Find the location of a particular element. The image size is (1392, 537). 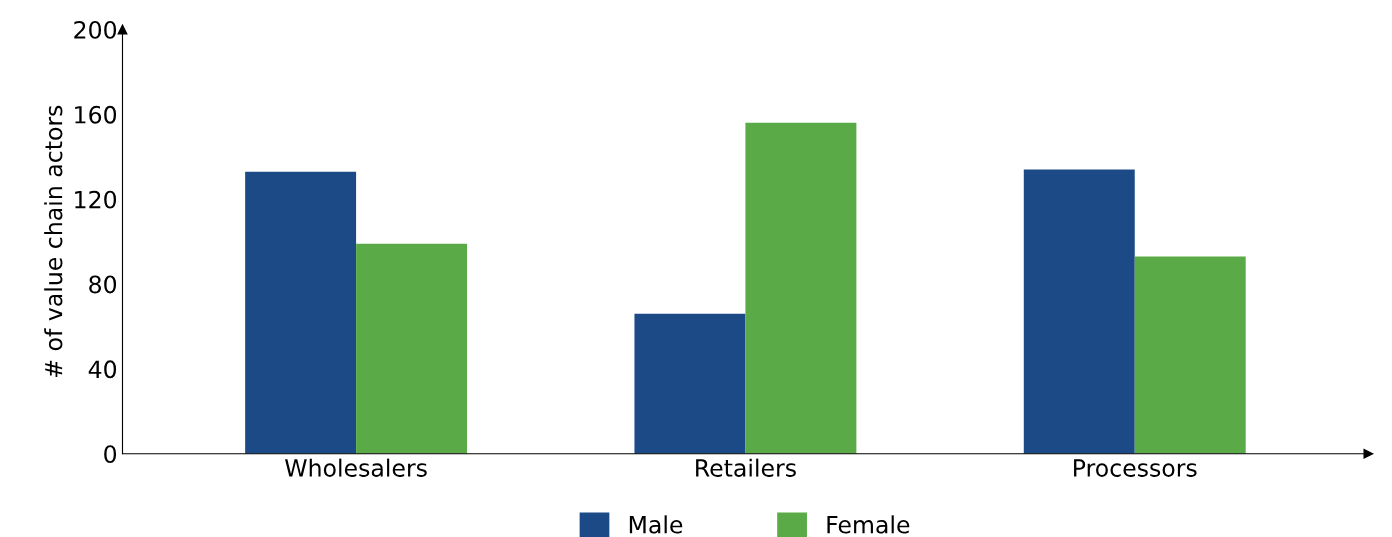

x-tick-label: Wholesalers is located at coordinates (356, 467).